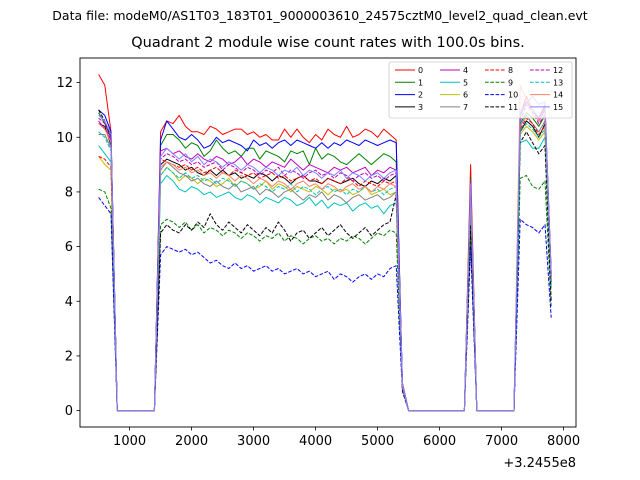 The height and width of the screenshot is (480, 640). Describe the element at coordinates (513, 107) in the screenshot. I see `legend-label-11: 11` at that location.